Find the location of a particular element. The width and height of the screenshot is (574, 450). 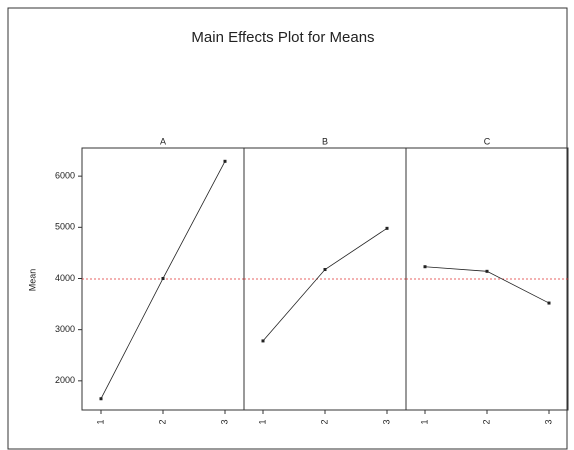

y-tick-label: 2000 is located at coordinates (65, 380).